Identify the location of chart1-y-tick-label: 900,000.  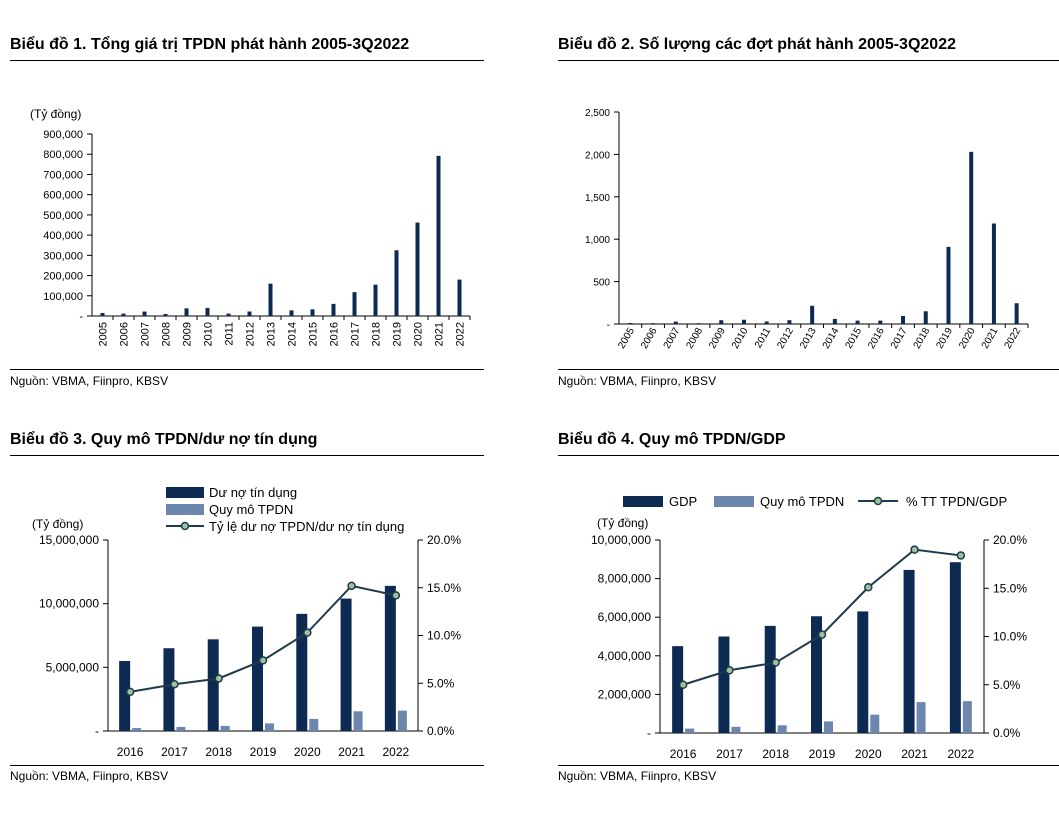
(63, 135).